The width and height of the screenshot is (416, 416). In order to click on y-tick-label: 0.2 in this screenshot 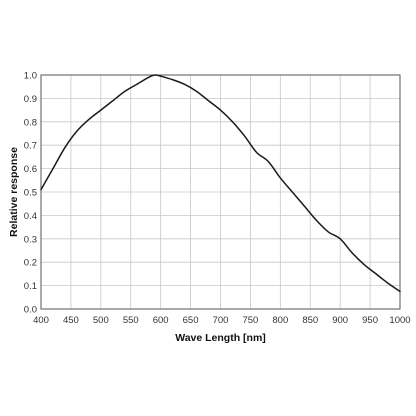, I will do `click(30, 263)`.